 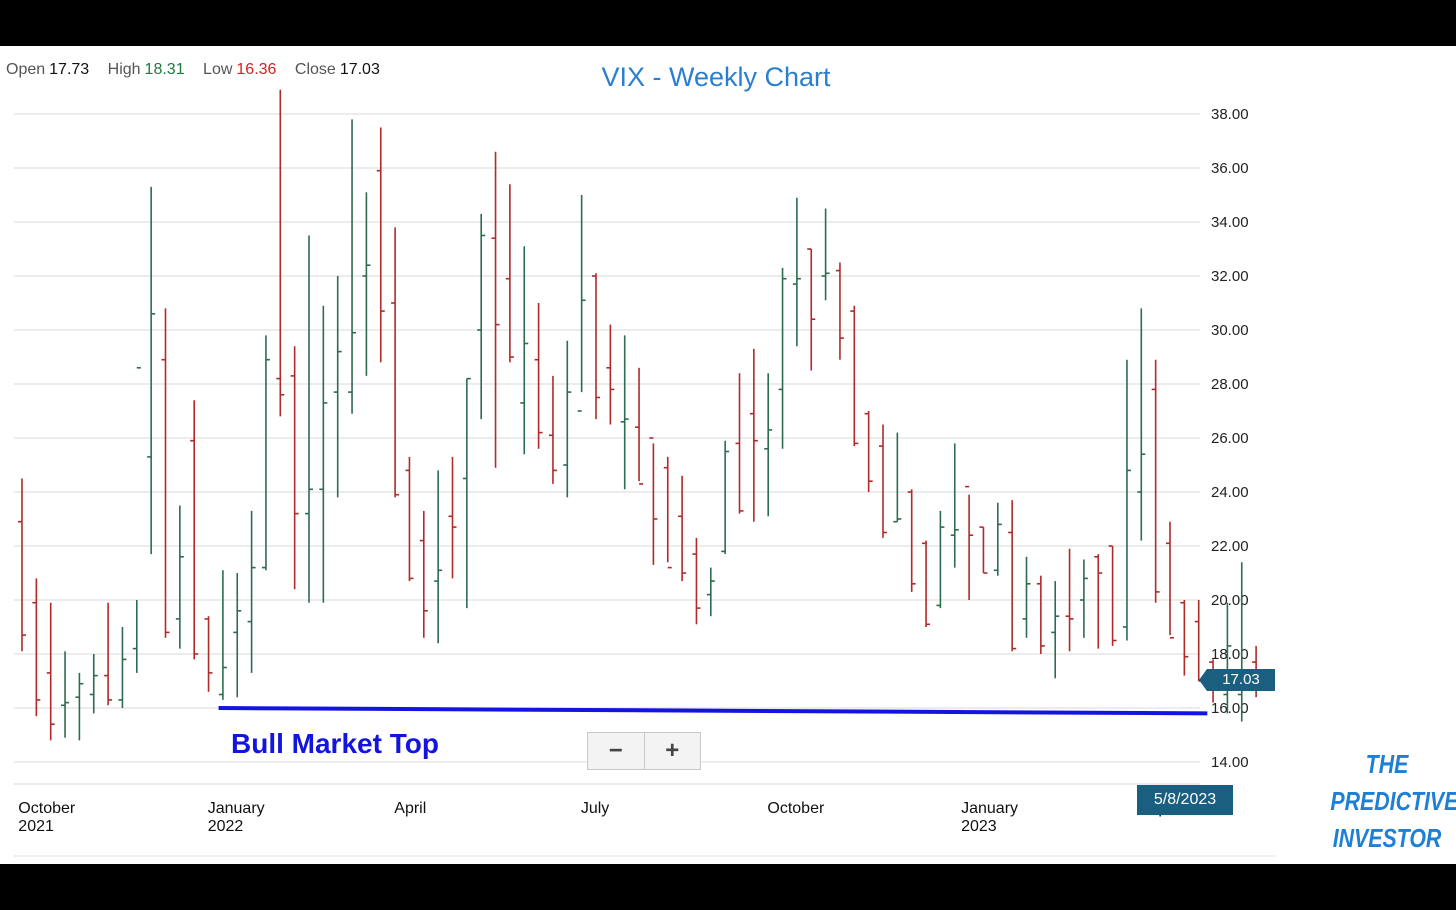 What do you see at coordinates (124, 69) in the screenshot?
I see `high-label: High` at bounding box center [124, 69].